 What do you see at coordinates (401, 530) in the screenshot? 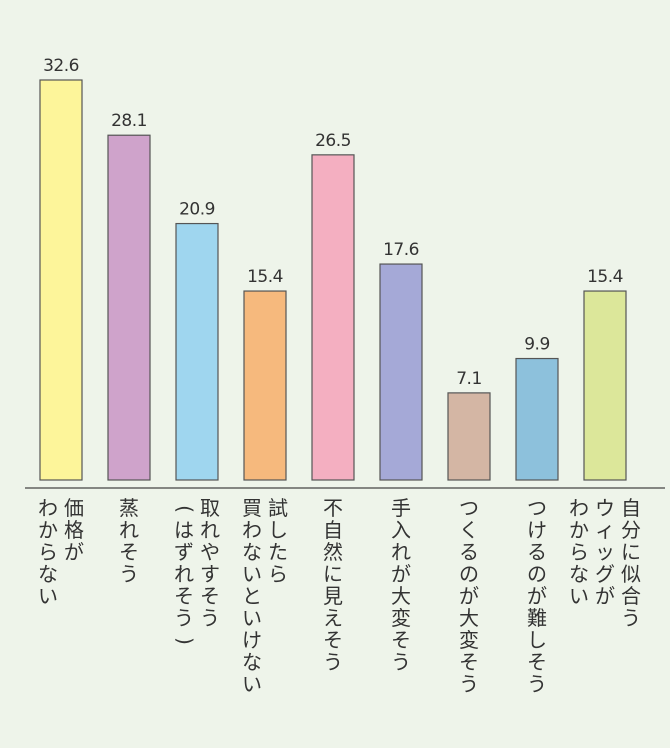
I see `category-char: 入` at bounding box center [401, 530].